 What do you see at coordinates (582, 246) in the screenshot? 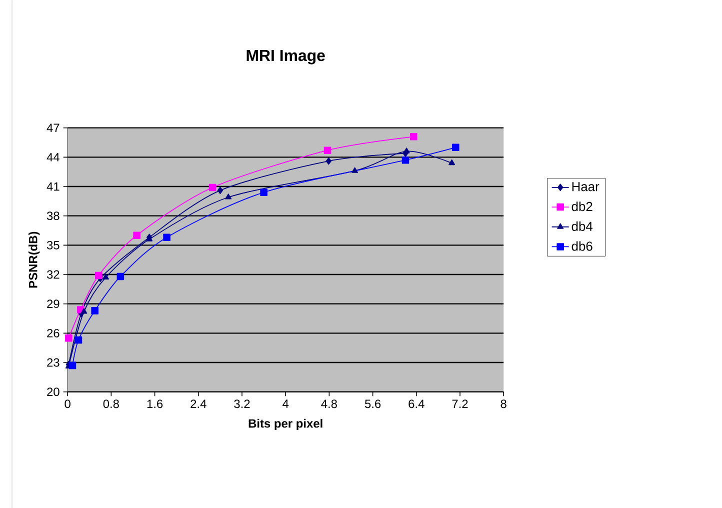
I see `legend-label: db6` at bounding box center [582, 246].